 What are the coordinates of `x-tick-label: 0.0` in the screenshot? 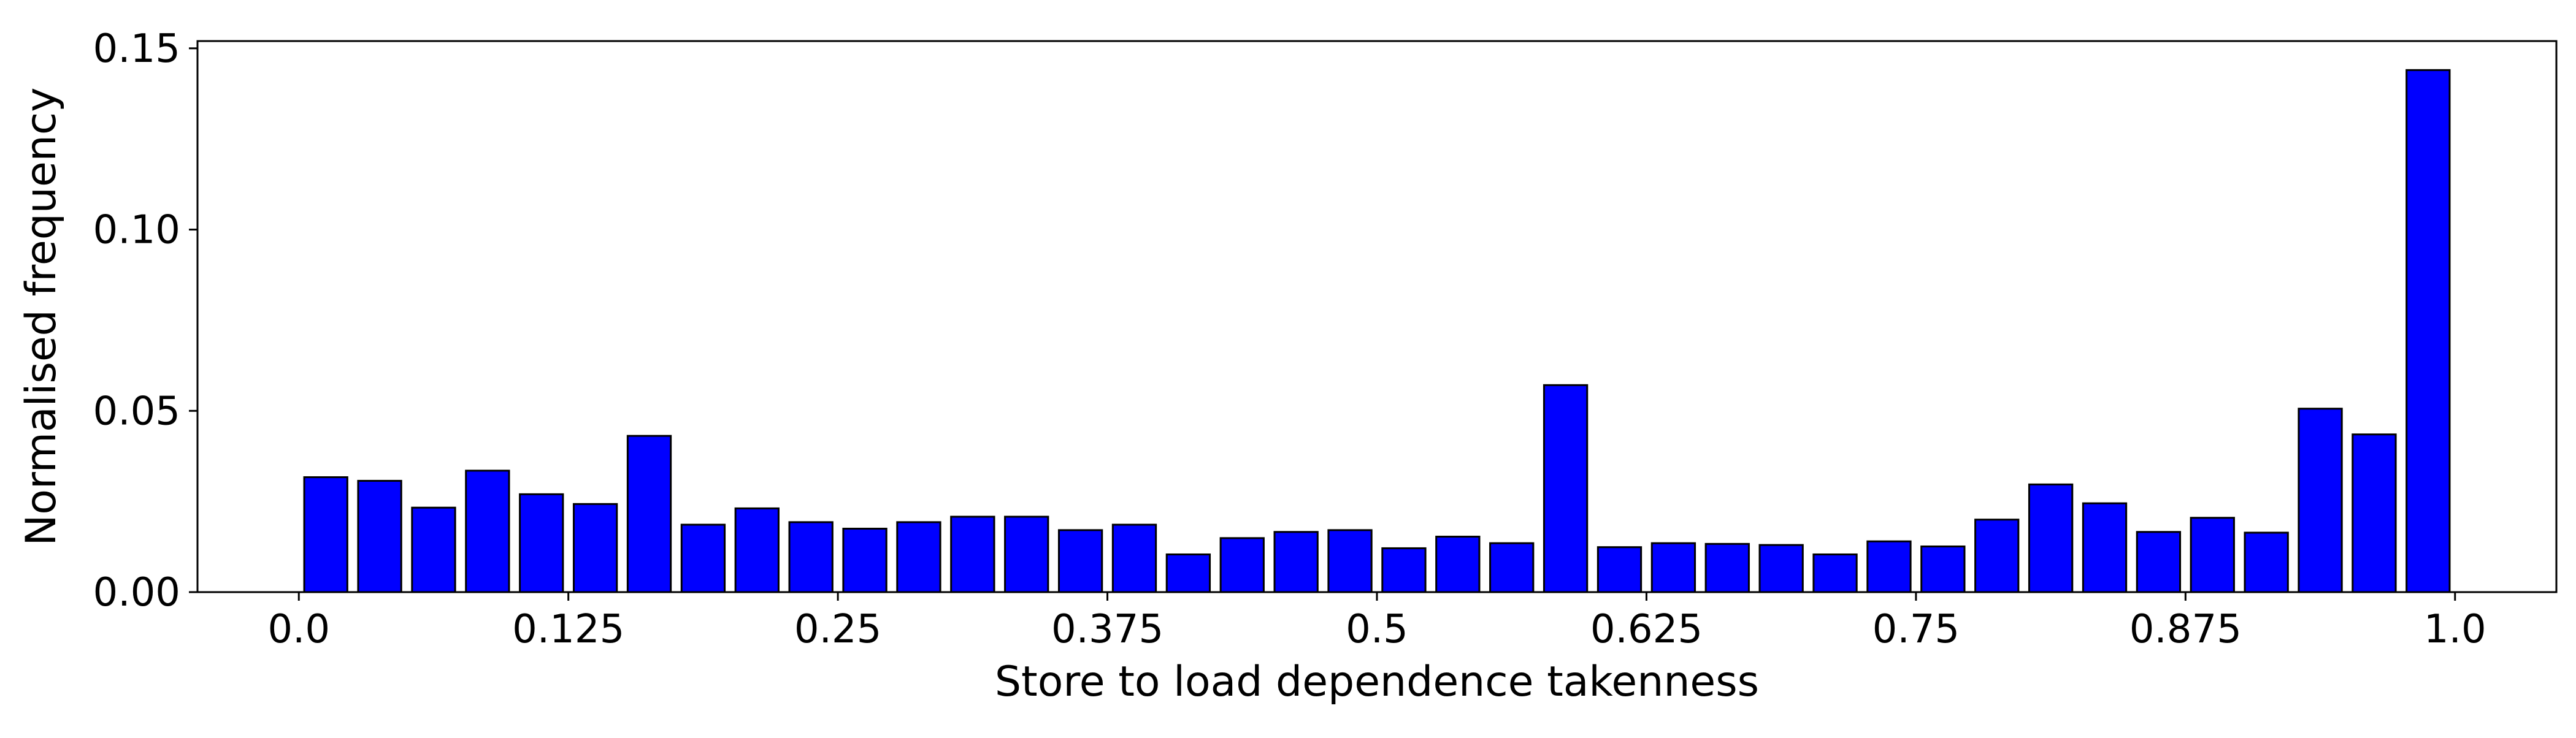 It's located at (298, 629).